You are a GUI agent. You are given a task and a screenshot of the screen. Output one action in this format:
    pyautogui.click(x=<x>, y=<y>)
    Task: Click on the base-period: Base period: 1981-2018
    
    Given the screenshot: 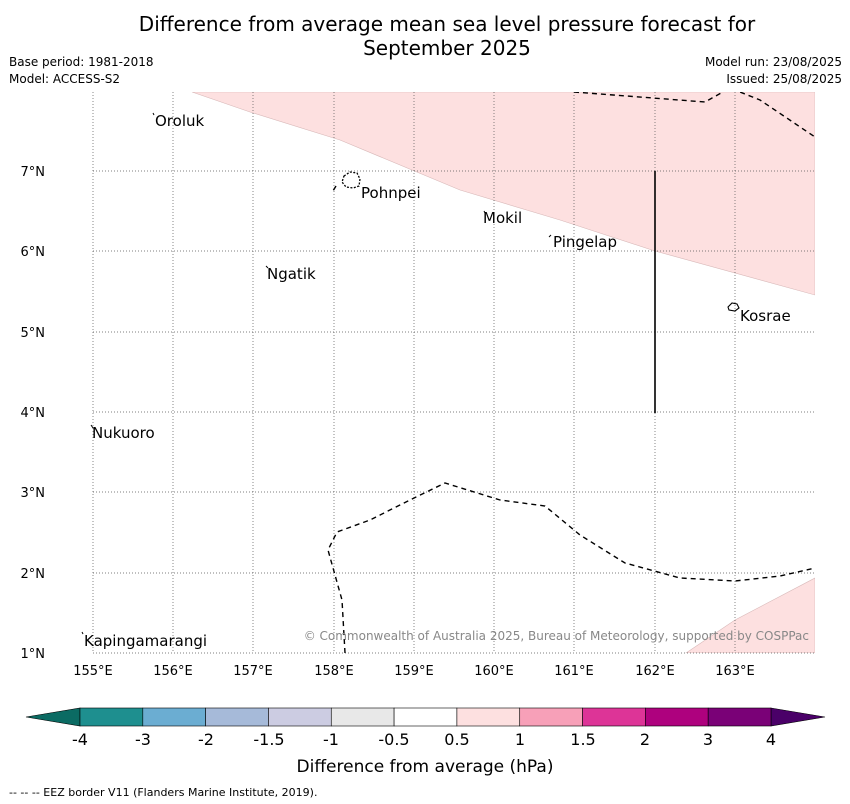 What is the action you would take?
    pyautogui.click(x=81, y=62)
    